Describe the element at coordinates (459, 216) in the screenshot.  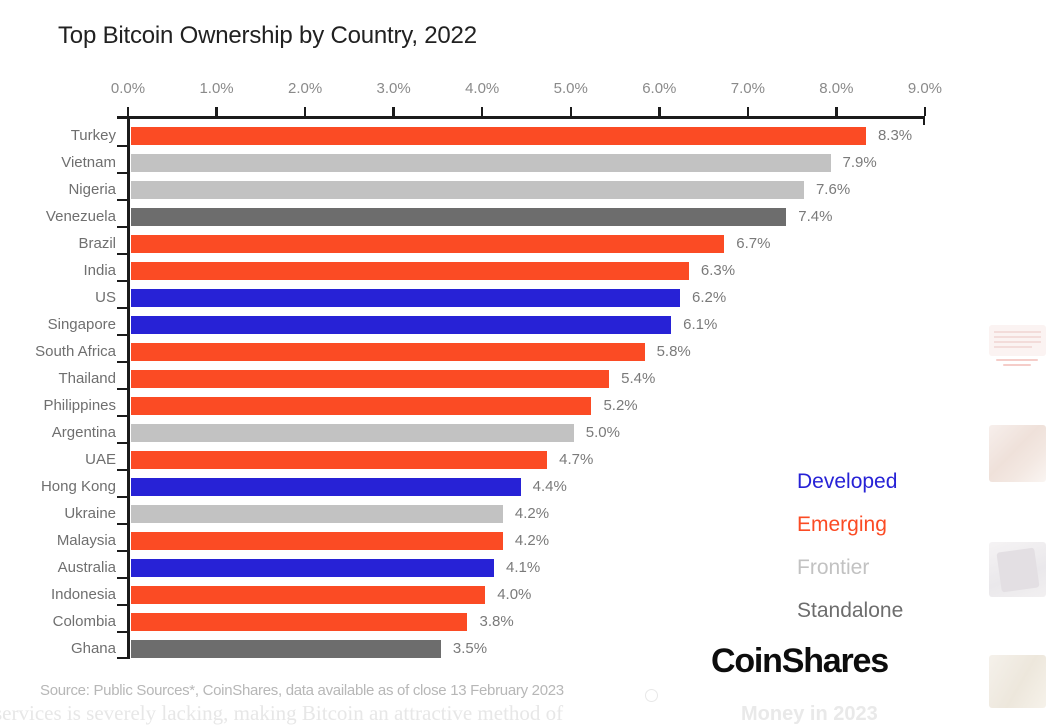
I see `bar-venezuela` at that location.